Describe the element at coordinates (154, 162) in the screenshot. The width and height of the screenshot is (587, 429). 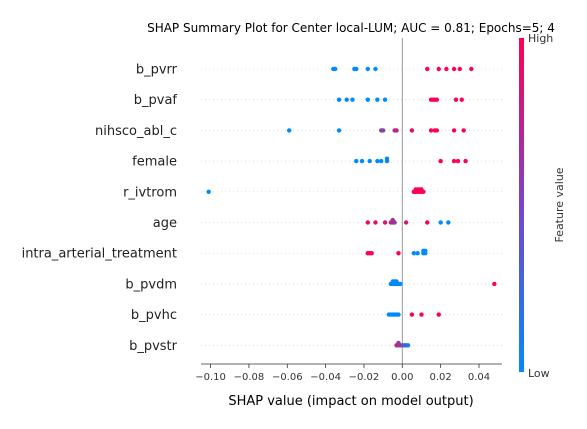
I see `feature-label-female: female` at that location.